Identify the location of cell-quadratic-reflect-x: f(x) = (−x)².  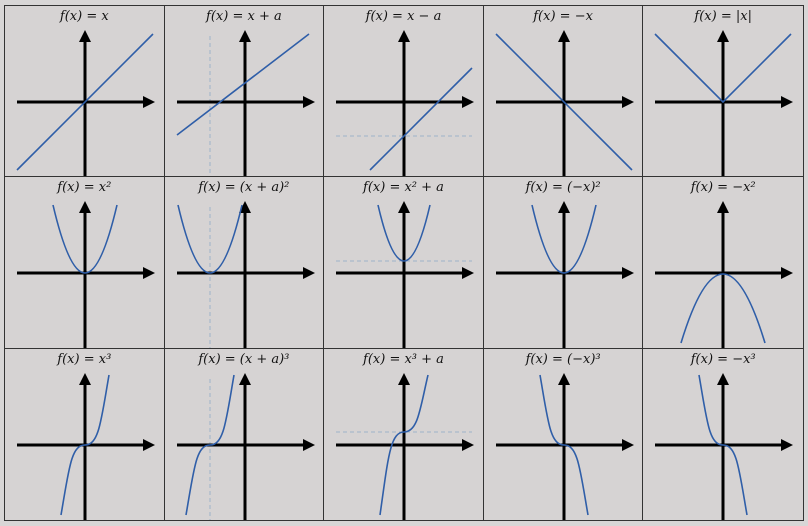
(564, 262).